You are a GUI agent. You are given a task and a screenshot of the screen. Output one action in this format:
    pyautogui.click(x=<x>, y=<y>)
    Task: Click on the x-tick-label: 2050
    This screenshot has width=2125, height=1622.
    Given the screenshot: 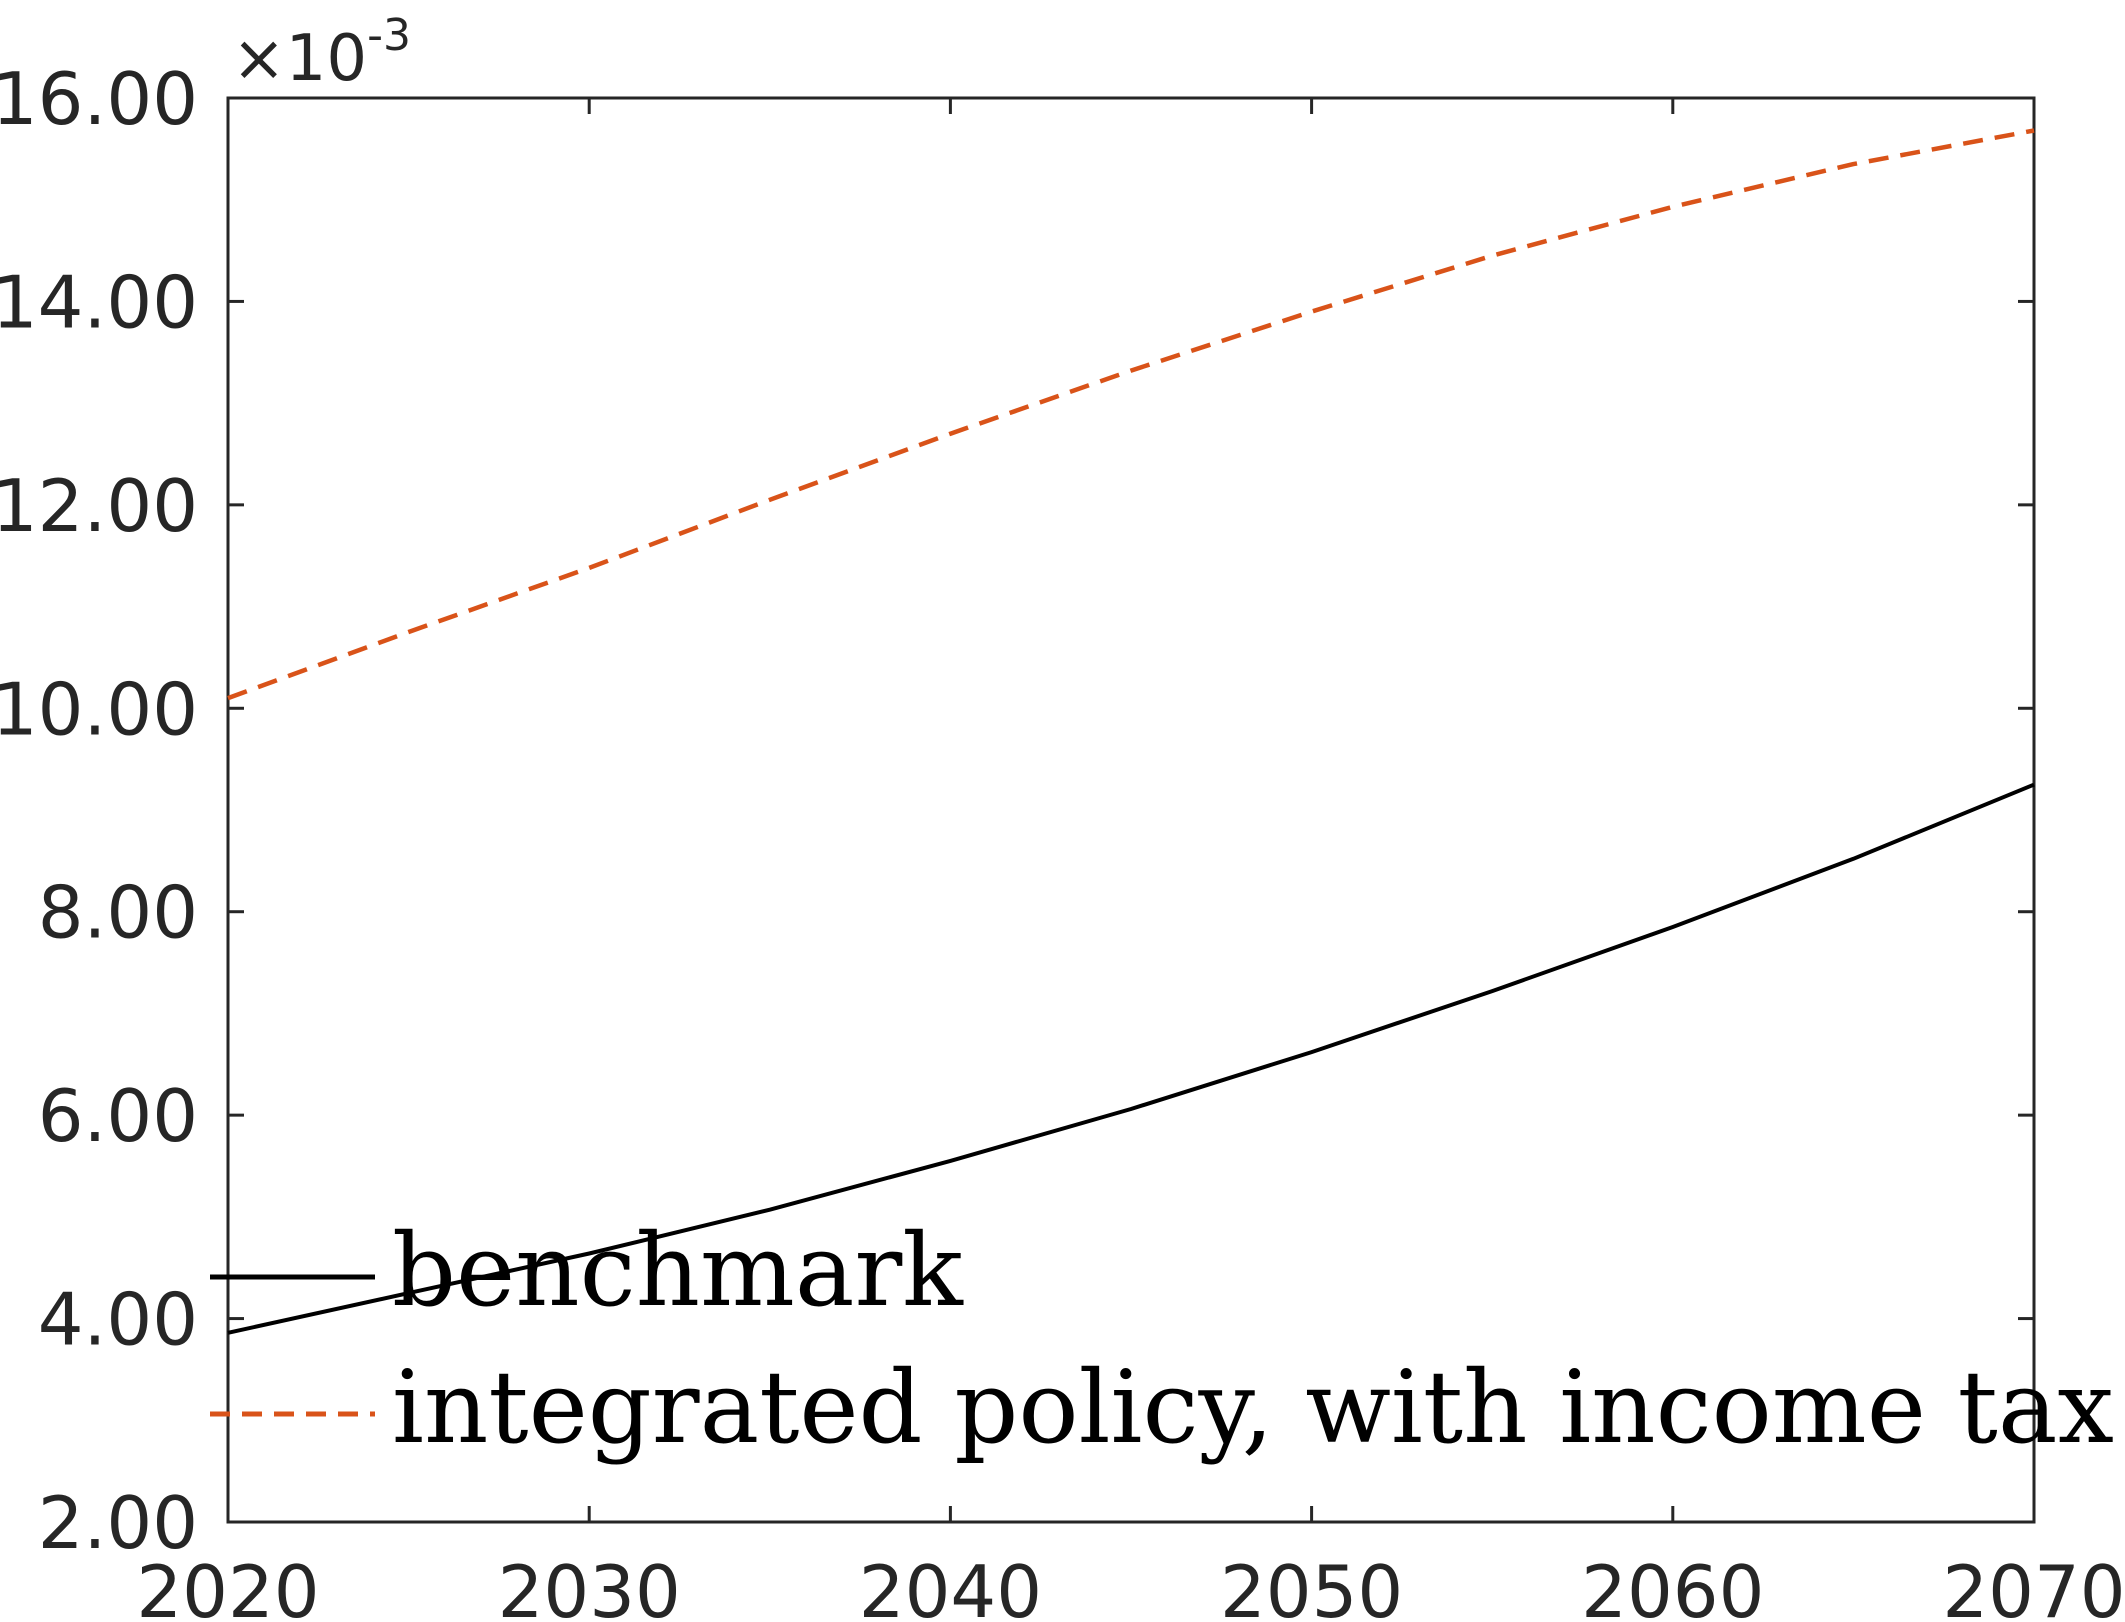 What is the action you would take?
    pyautogui.click(x=1311, y=1586)
    